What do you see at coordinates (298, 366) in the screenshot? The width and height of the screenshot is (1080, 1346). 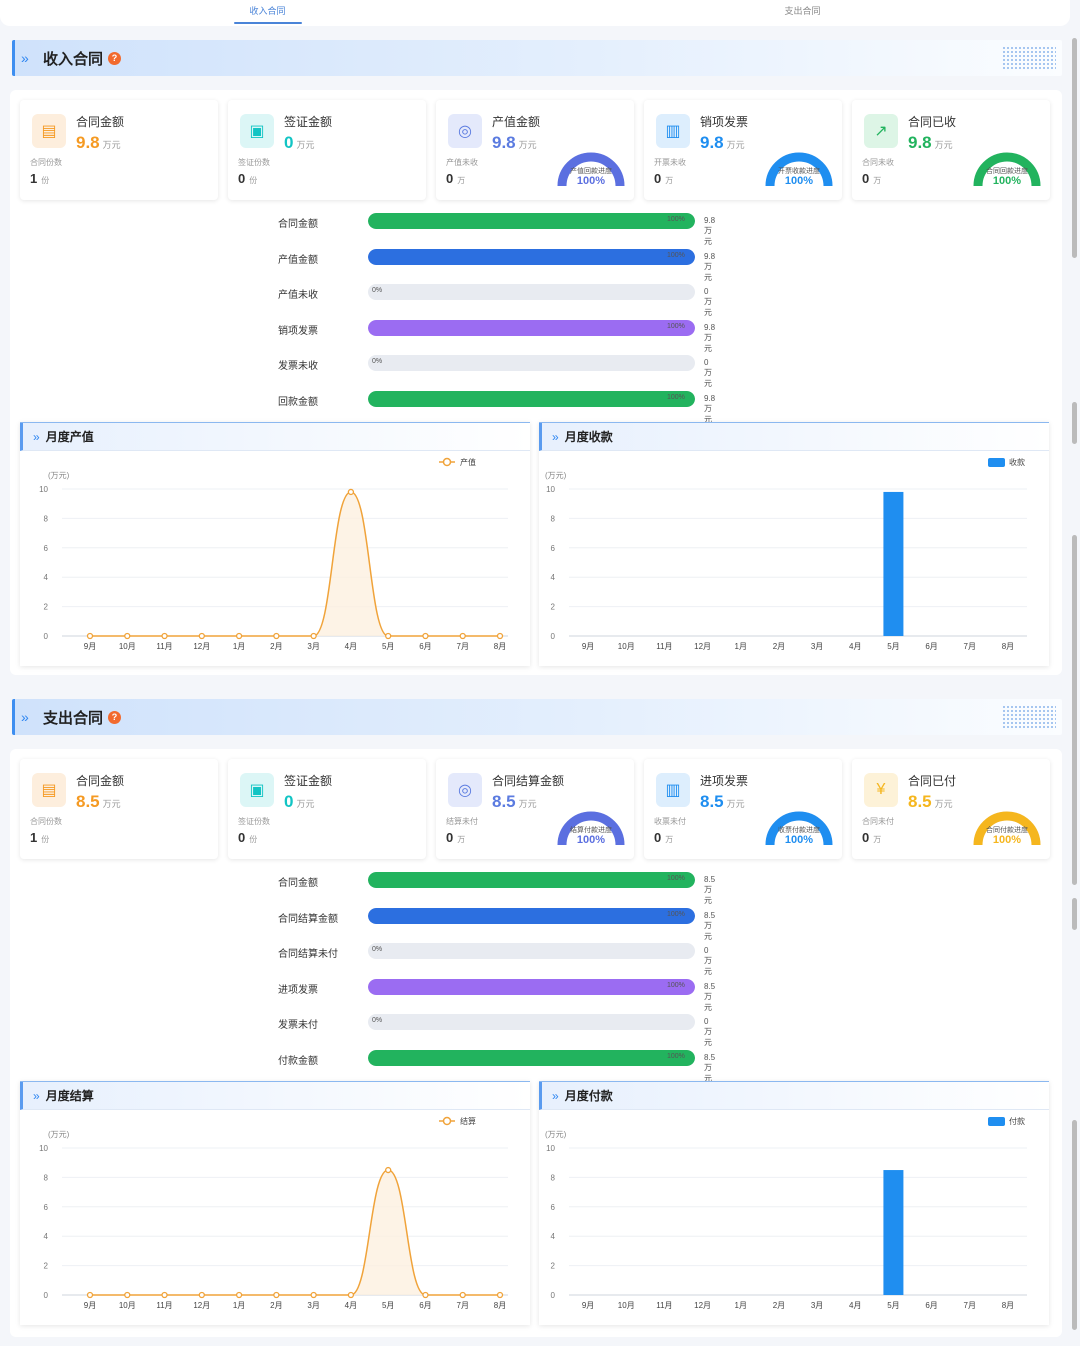 I see `bar-label: 发票未收` at bounding box center [298, 366].